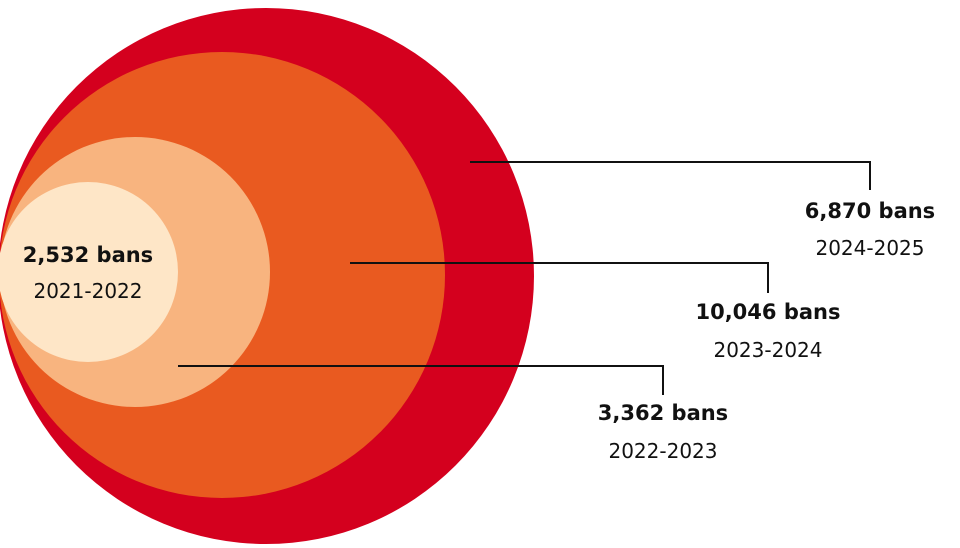  Describe the element at coordinates (88, 255) in the screenshot. I see `value-label-2021-2022: 2,532 bans` at that location.